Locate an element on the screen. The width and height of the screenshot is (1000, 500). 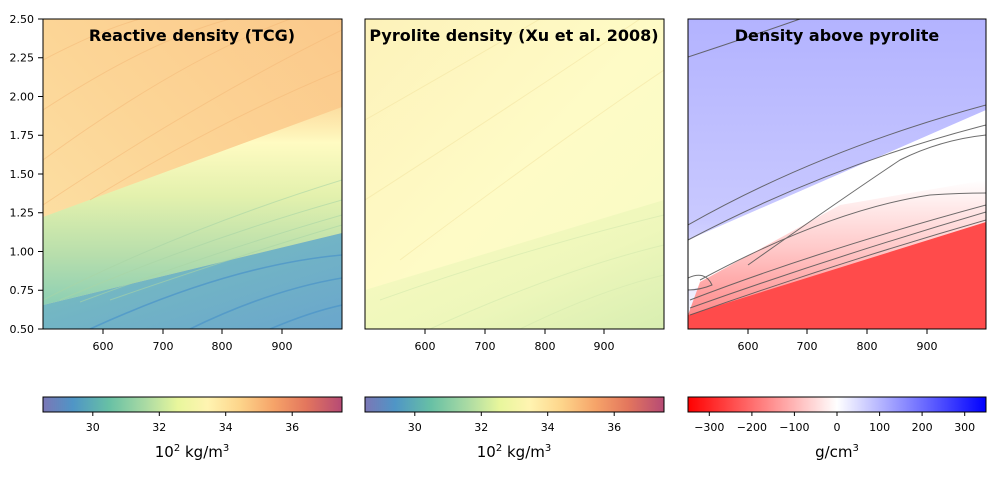
colorbar: −300 −200 −100 0 100 200 300 g/cm3 is located at coordinates (837, 428).